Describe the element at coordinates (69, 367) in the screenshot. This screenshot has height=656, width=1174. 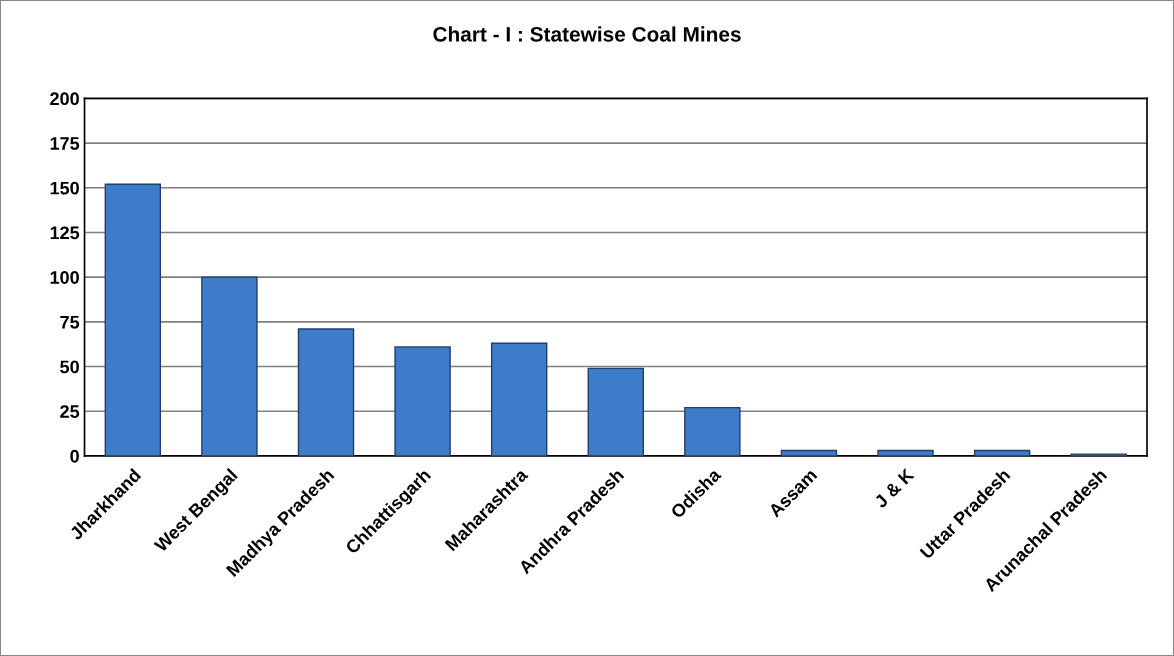
I see `y-tick-label: 50` at that location.